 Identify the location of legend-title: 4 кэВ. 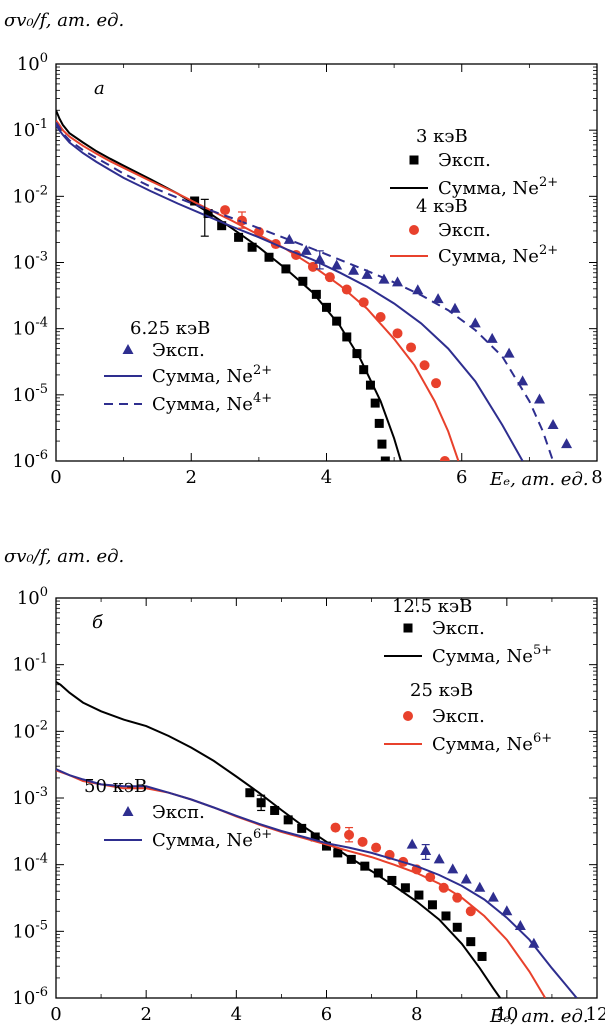
(442, 206).